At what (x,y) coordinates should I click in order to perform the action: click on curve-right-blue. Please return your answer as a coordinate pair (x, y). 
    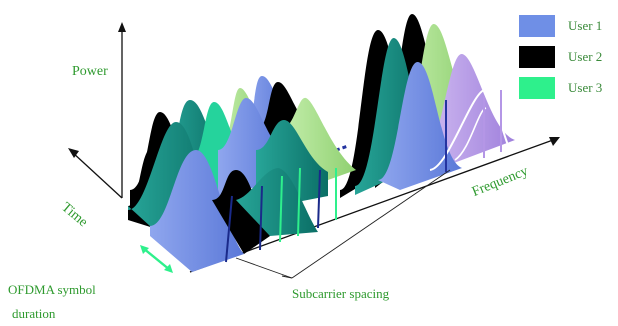
    Looking at the image, I should click on (420, 125).